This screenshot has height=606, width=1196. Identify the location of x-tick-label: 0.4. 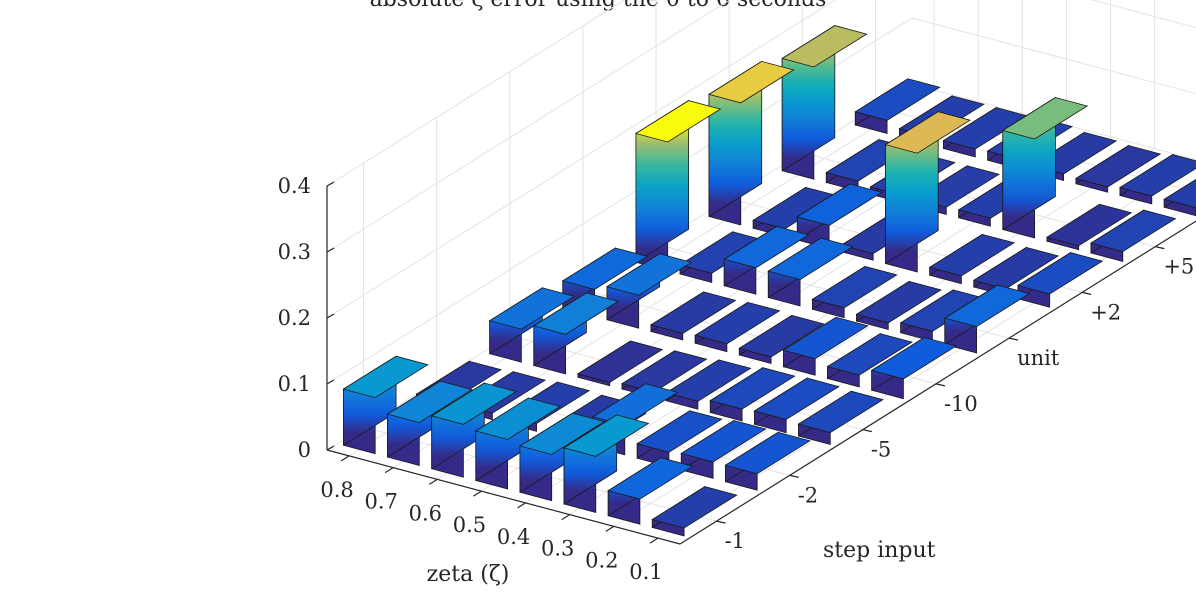
(513, 537).